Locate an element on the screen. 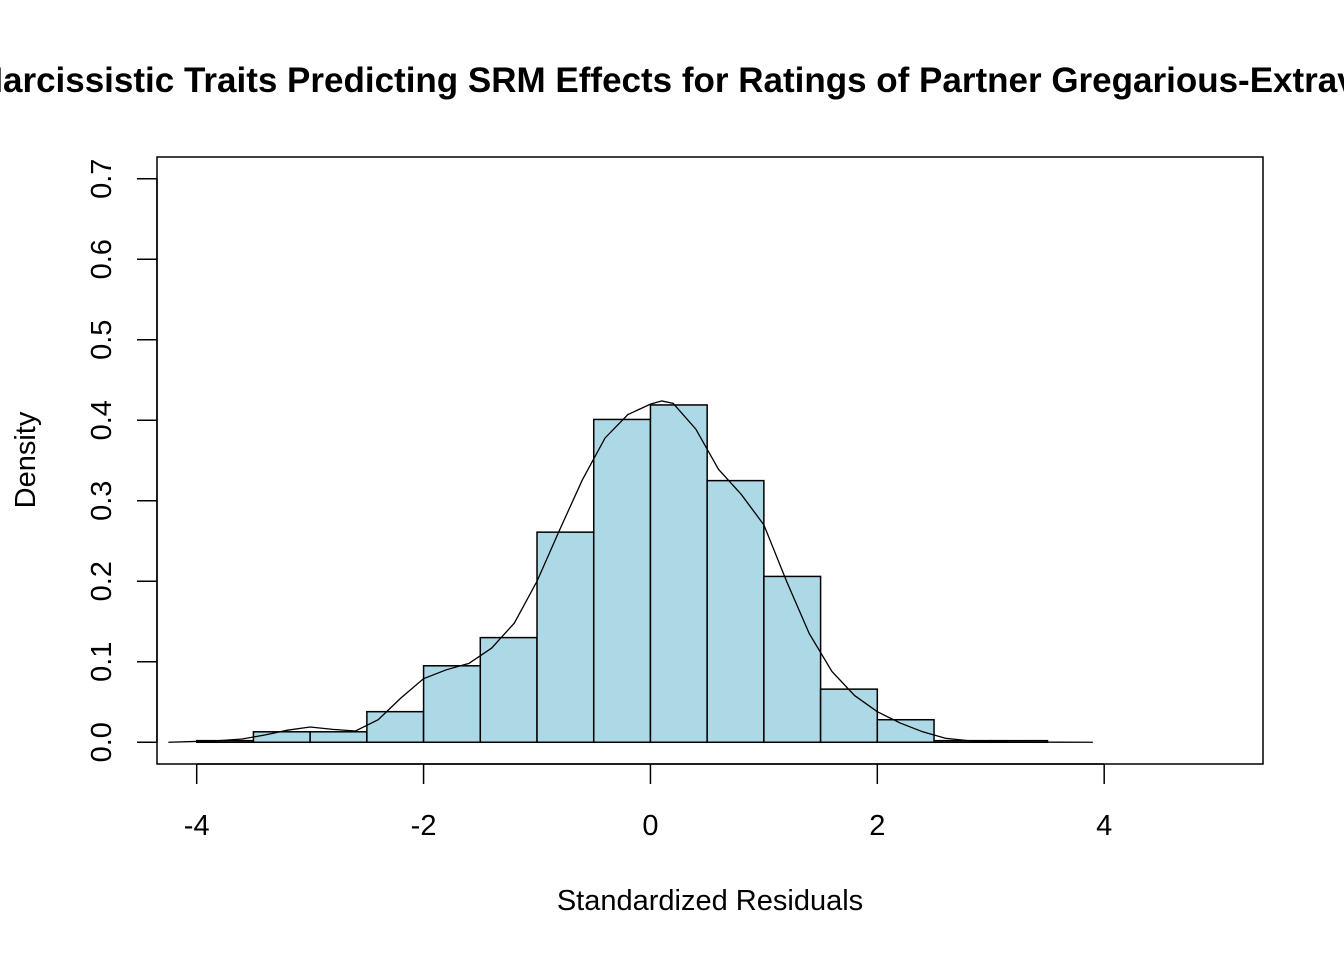  x-tick-label-1: -2 is located at coordinates (424, 826).